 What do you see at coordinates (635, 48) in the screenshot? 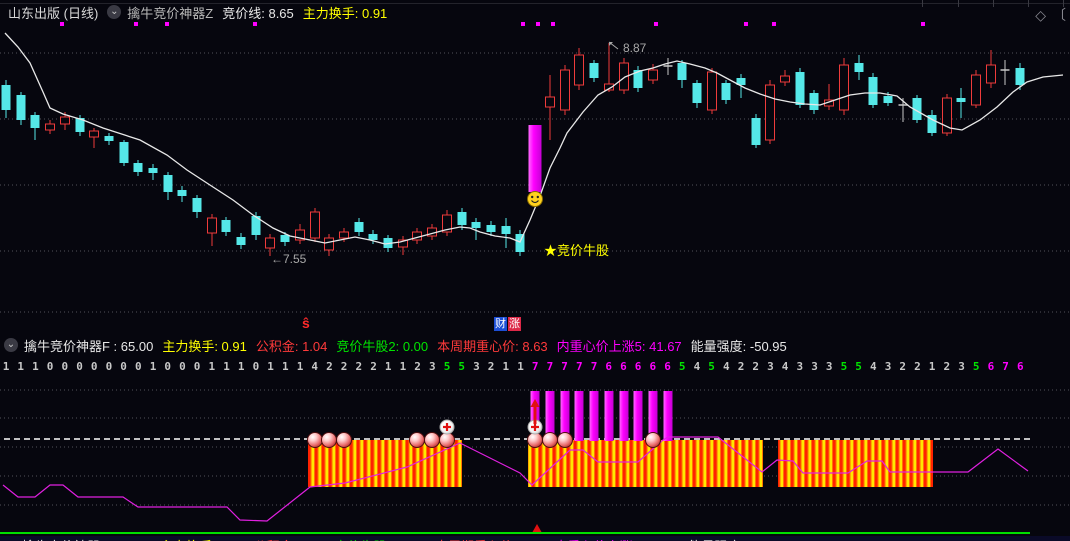
I see `peak-label: 8.87` at bounding box center [635, 48].